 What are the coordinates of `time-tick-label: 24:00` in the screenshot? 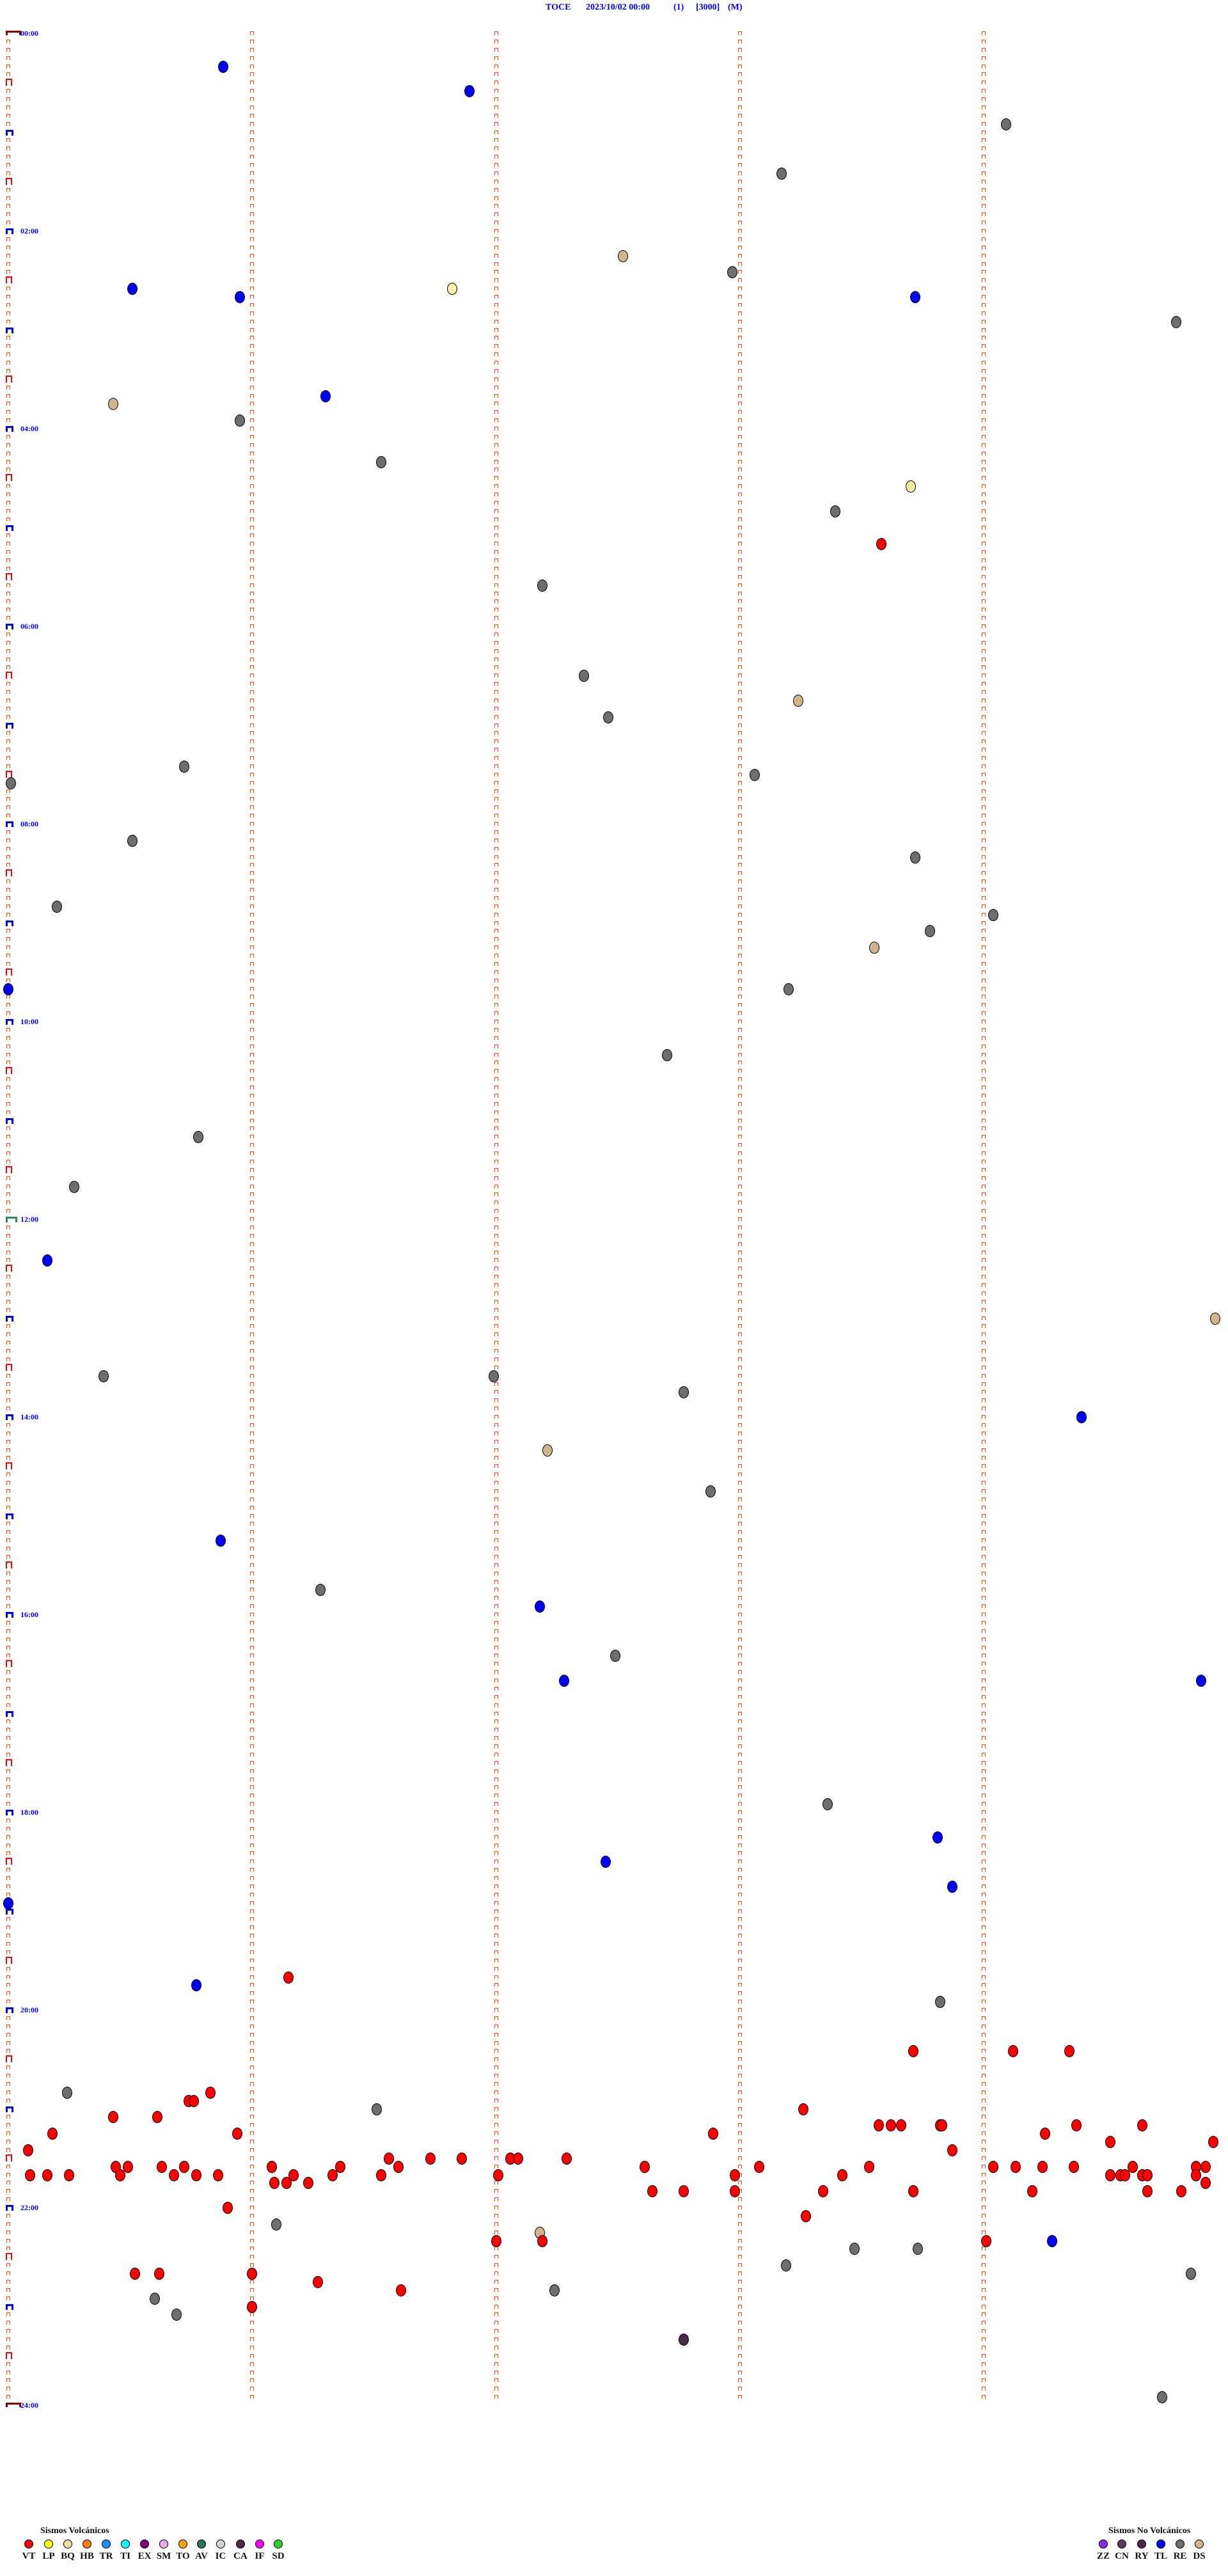 It's located at (29, 2405).